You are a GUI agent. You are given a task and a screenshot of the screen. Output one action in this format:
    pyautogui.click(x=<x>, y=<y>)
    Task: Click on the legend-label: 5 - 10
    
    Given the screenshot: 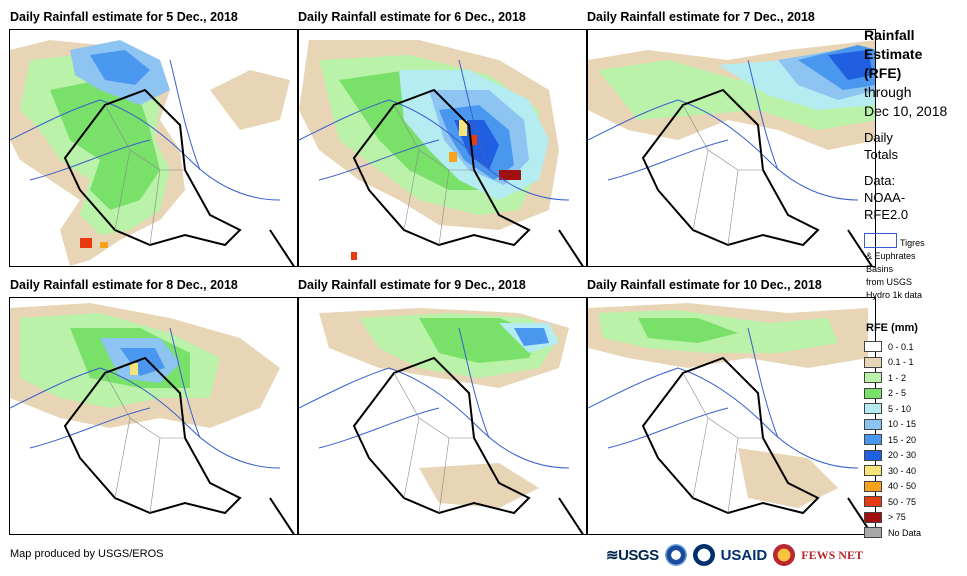 What is the action you would take?
    pyautogui.click(x=900, y=408)
    